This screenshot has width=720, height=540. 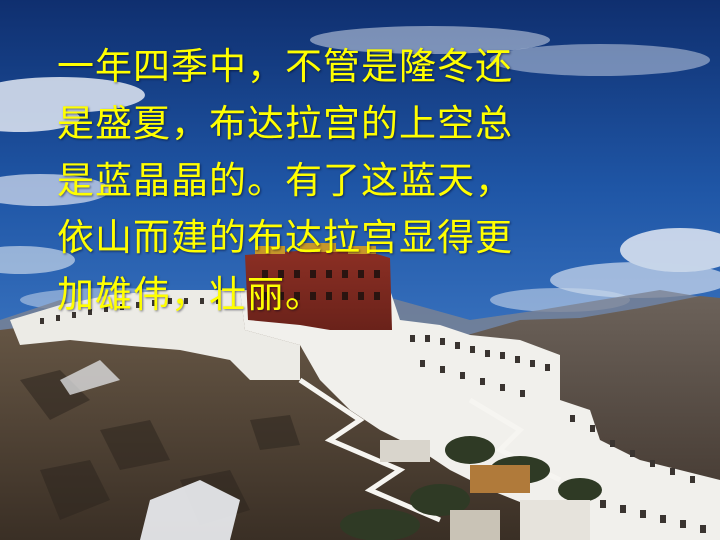 I want to click on red-palace-windows, so click(x=321, y=285).